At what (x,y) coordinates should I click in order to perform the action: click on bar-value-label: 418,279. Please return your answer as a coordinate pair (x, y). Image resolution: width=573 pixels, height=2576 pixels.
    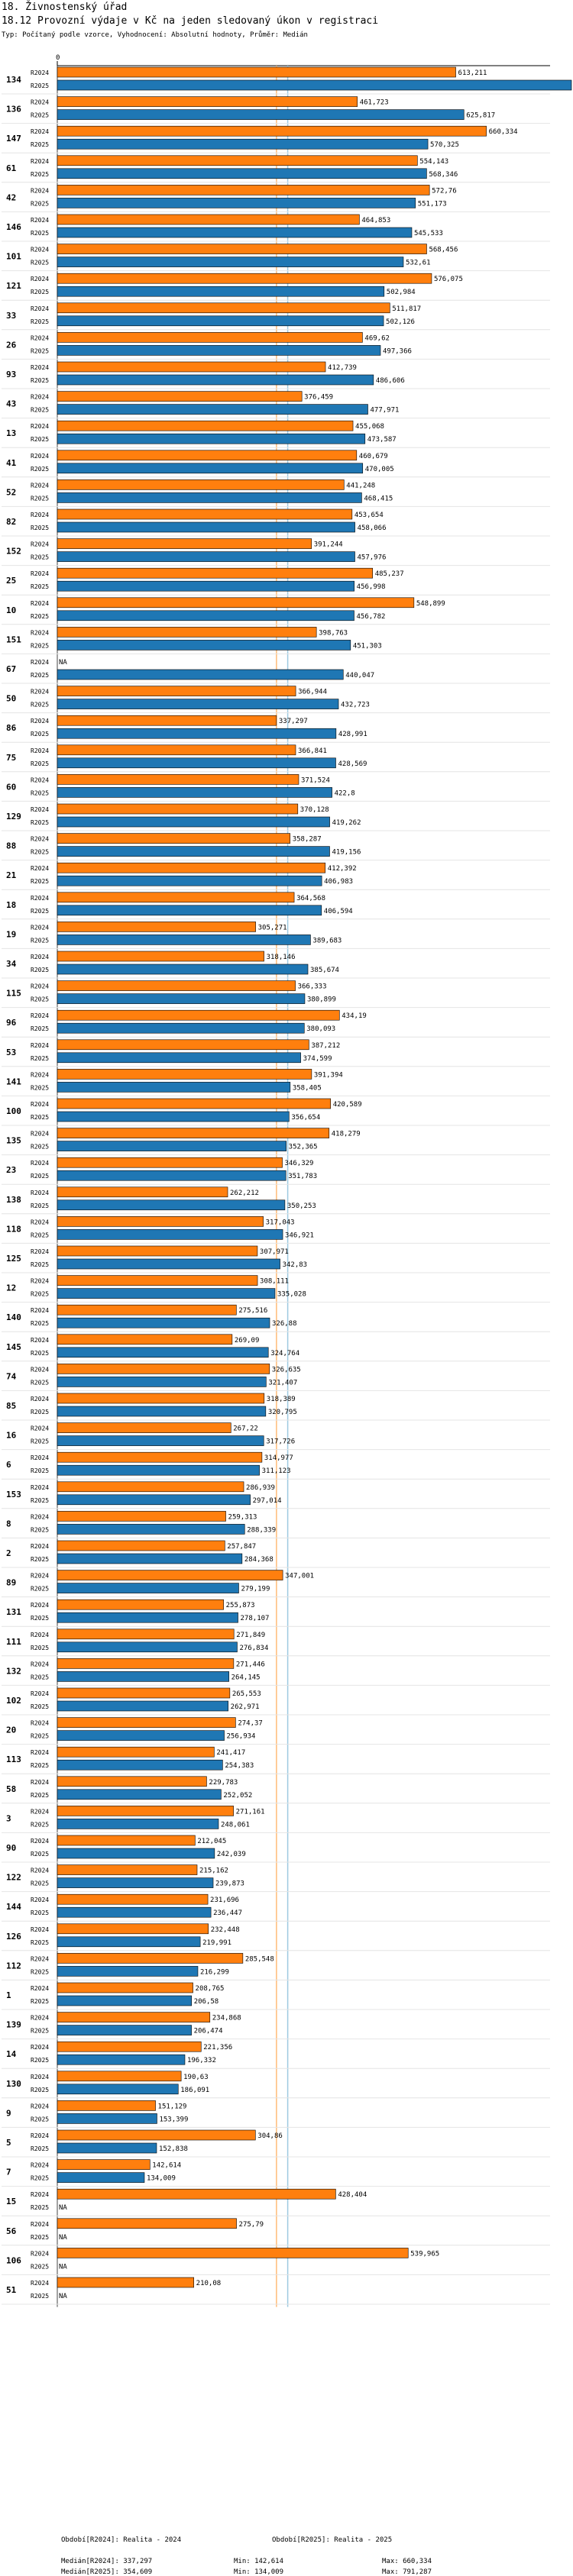
    Looking at the image, I should click on (346, 1134).